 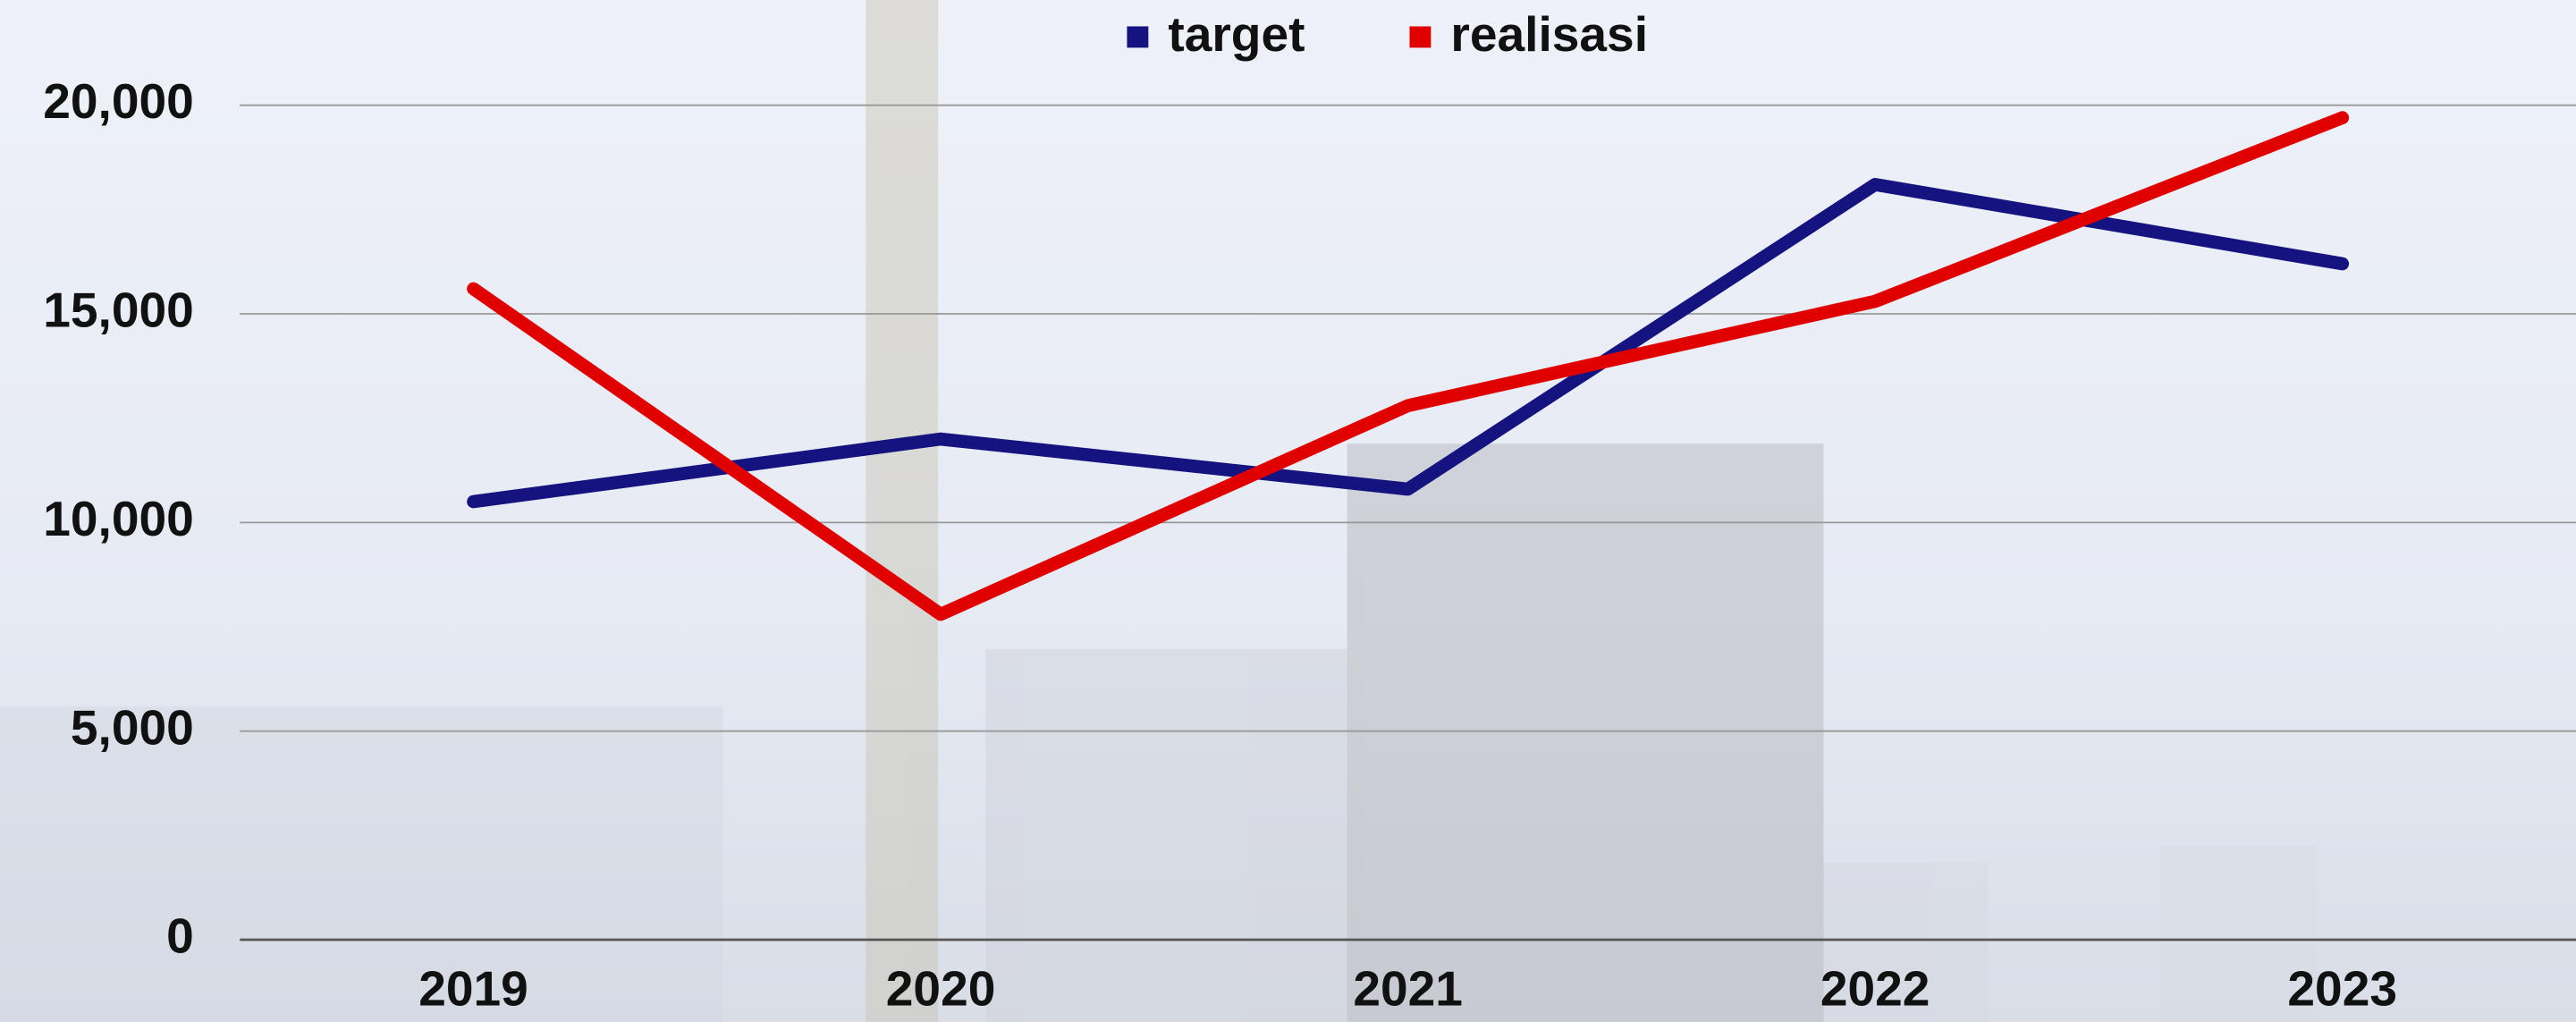 What do you see at coordinates (118, 101) in the screenshot?
I see `y-tick-label: 20,000` at bounding box center [118, 101].